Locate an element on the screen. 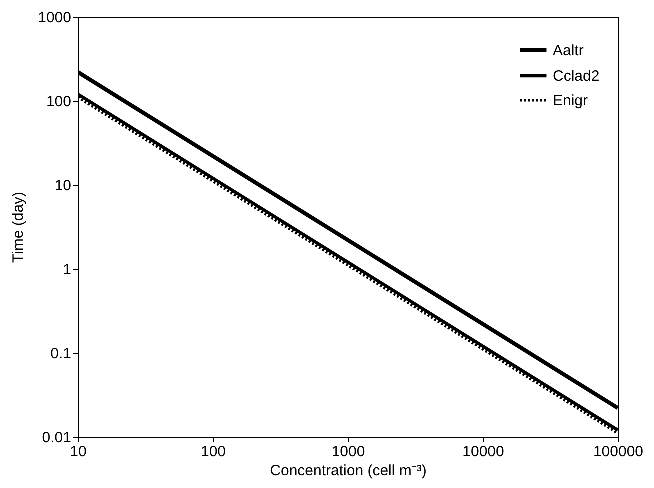  y-tick-label: 0.1 is located at coordinates (61, 354).